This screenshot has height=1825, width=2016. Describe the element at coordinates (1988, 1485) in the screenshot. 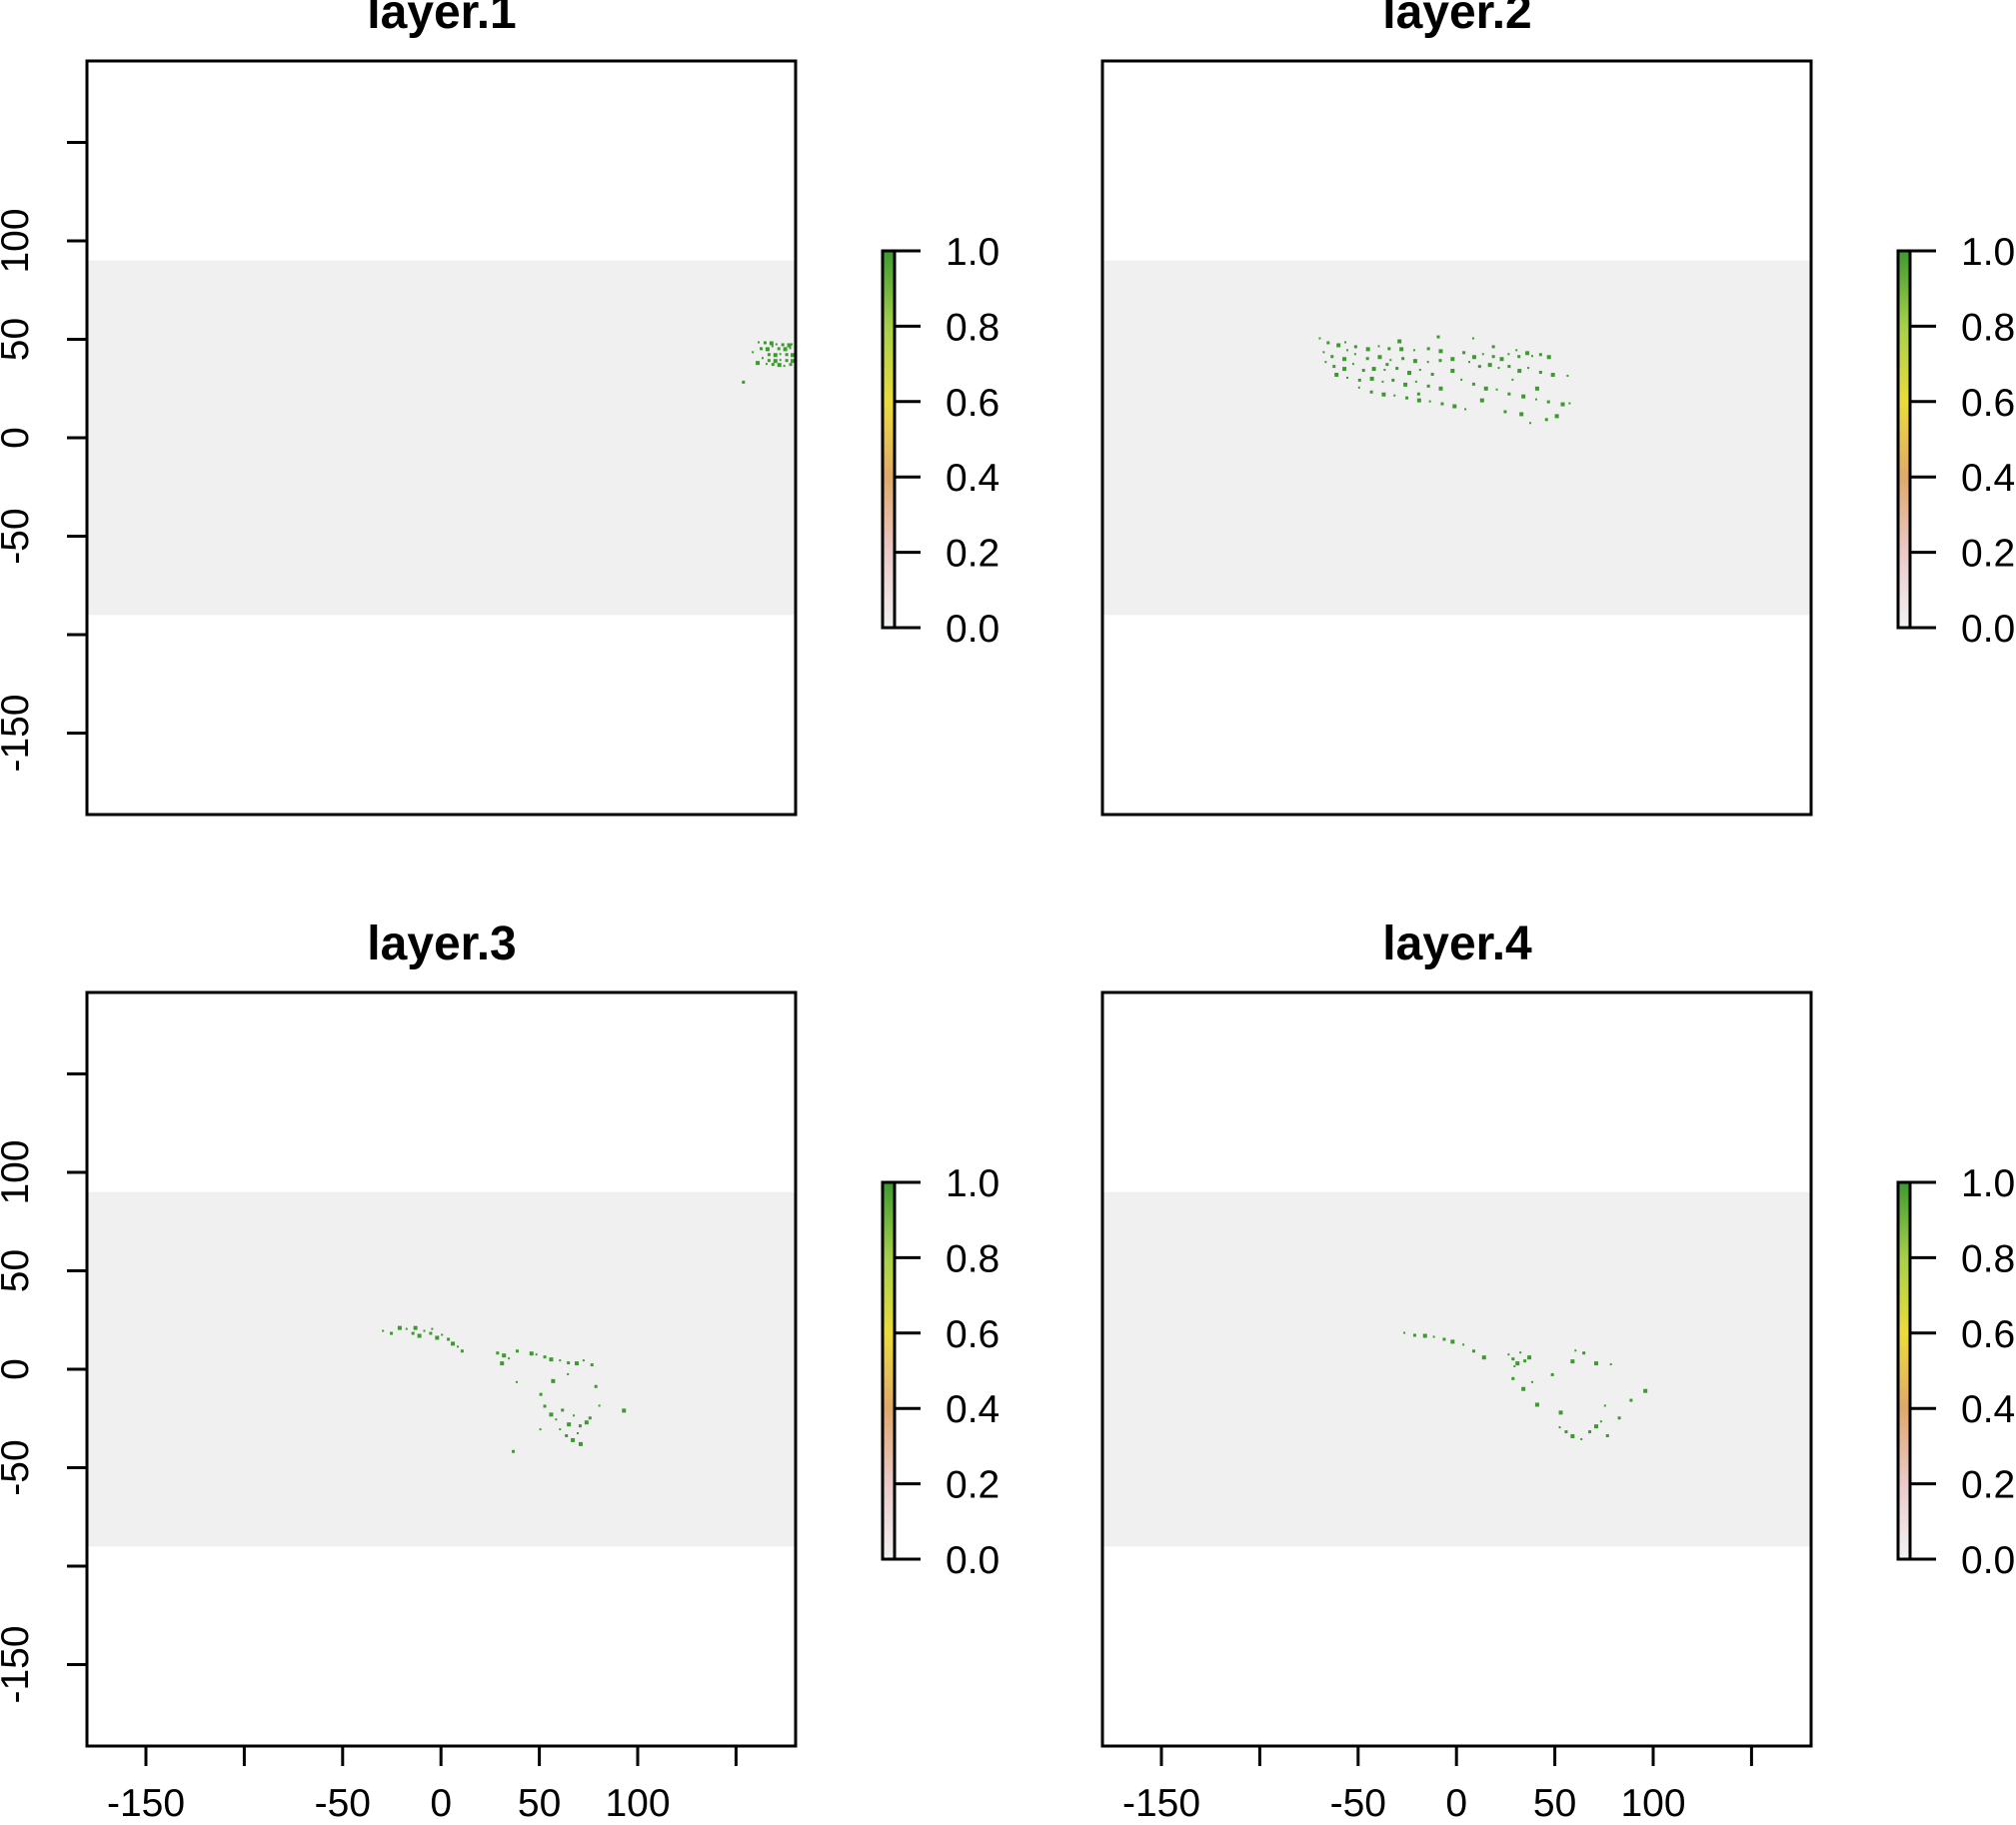

I see `colorbar-label: 0.2` at that location.